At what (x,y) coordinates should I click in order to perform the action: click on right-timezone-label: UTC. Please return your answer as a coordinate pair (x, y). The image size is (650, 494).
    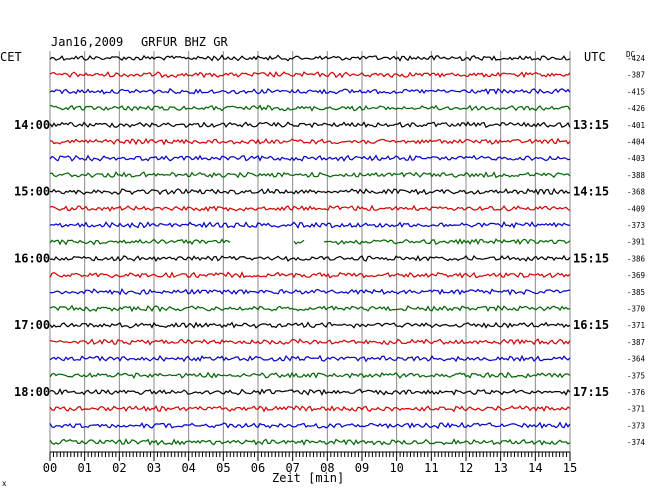
    Looking at the image, I should click on (595, 57).